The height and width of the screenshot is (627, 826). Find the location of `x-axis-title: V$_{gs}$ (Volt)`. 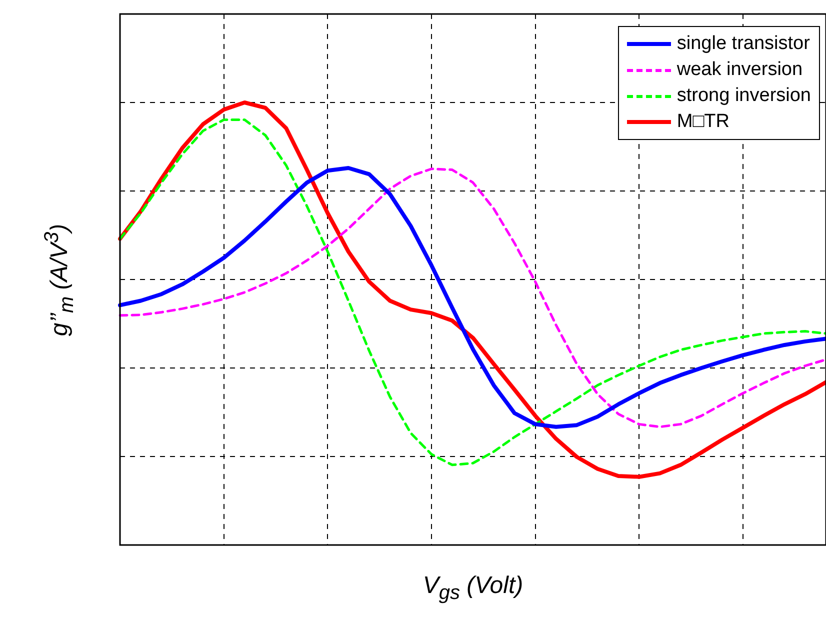

x-axis-title: V$_{gs}$ (Volt) is located at coordinates (473, 588).